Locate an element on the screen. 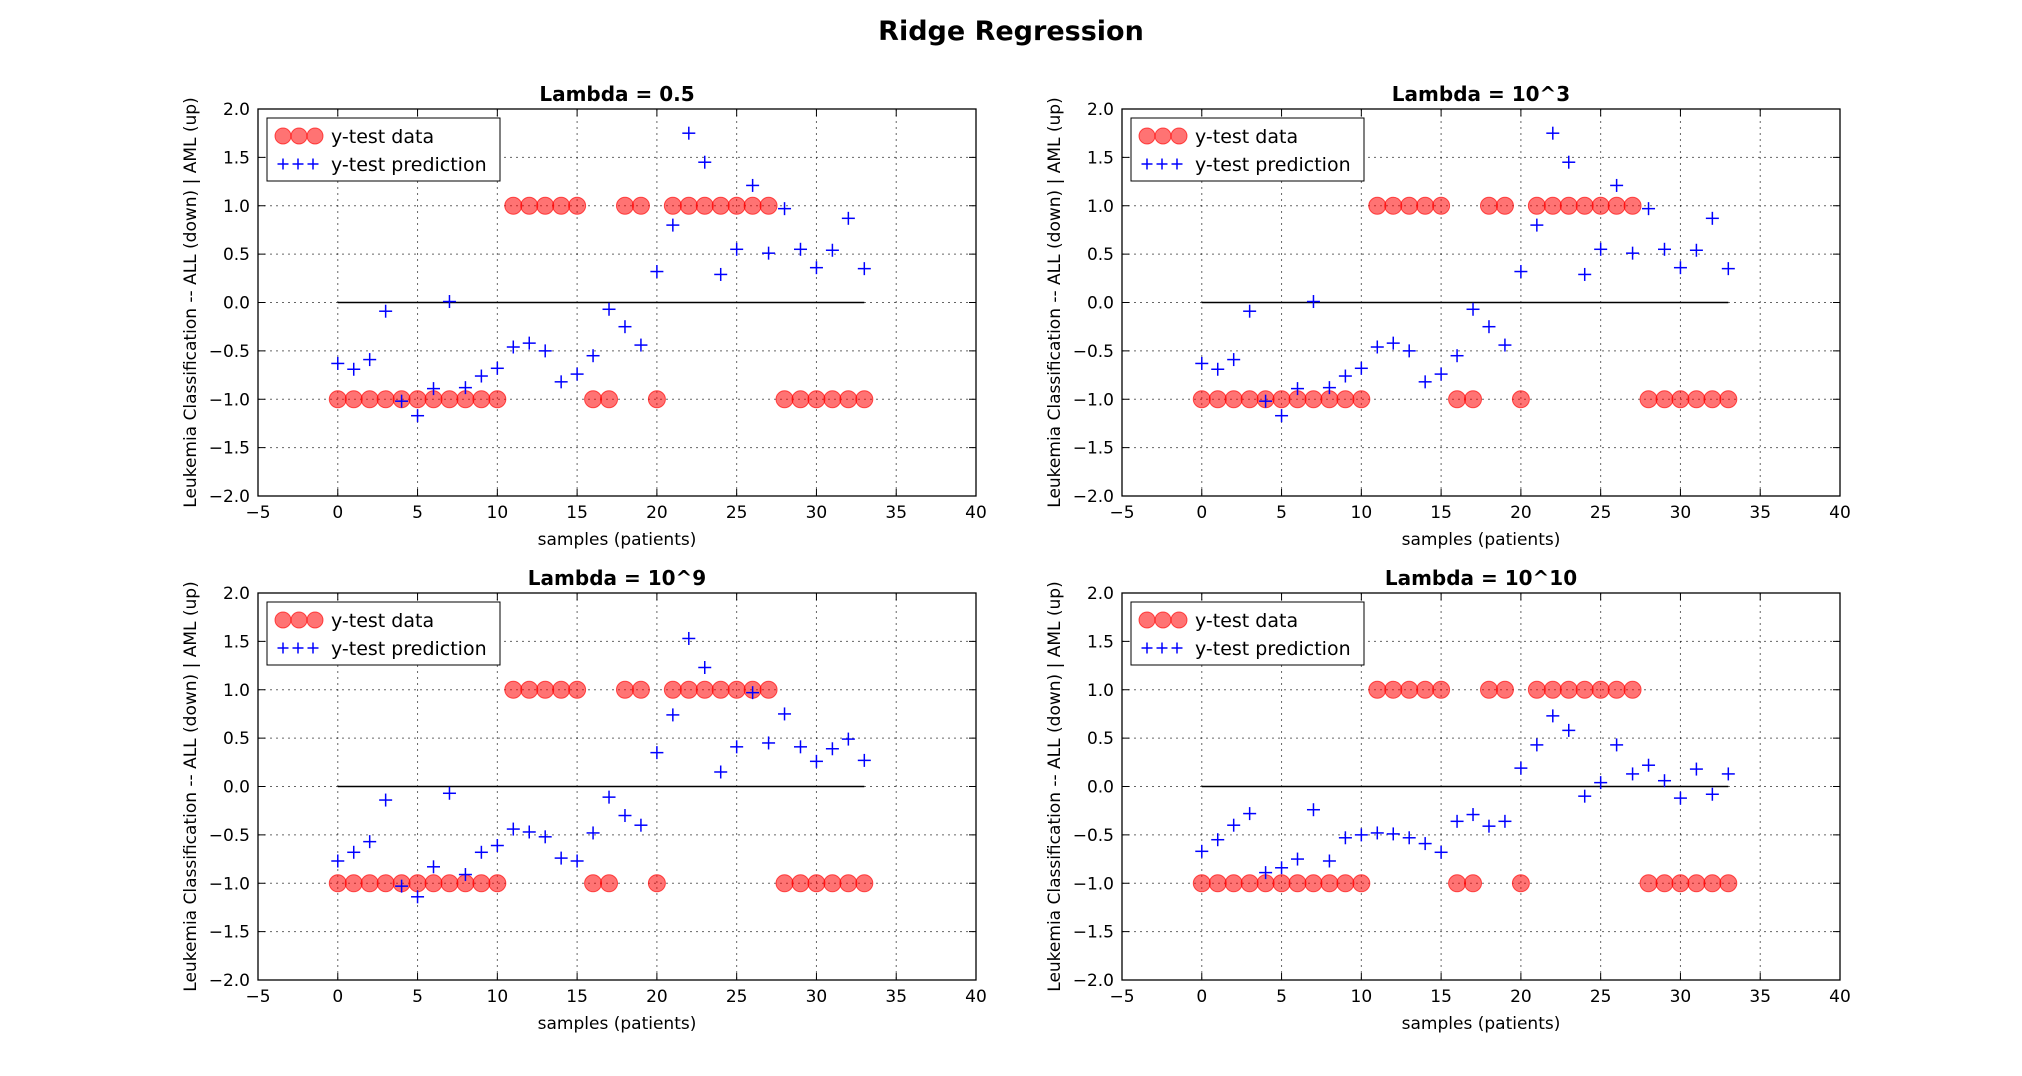 The width and height of the screenshot is (2022, 1076). x-tick-label: 5 is located at coordinates (1281, 997).